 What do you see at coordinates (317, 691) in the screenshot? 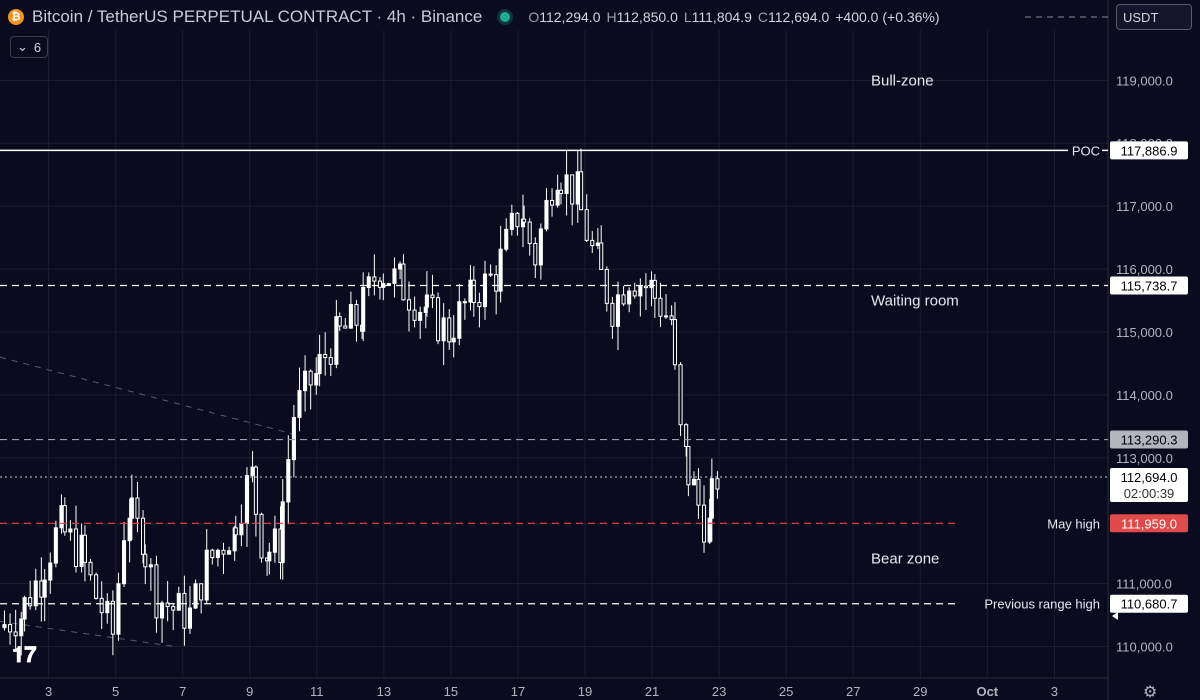
I see `x-tick-label: 11` at bounding box center [317, 691].